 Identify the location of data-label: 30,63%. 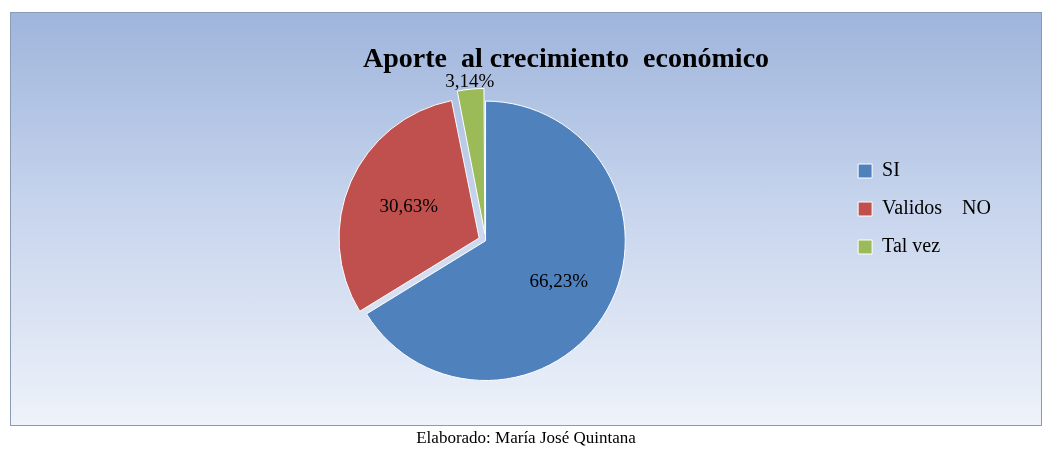
(409, 206).